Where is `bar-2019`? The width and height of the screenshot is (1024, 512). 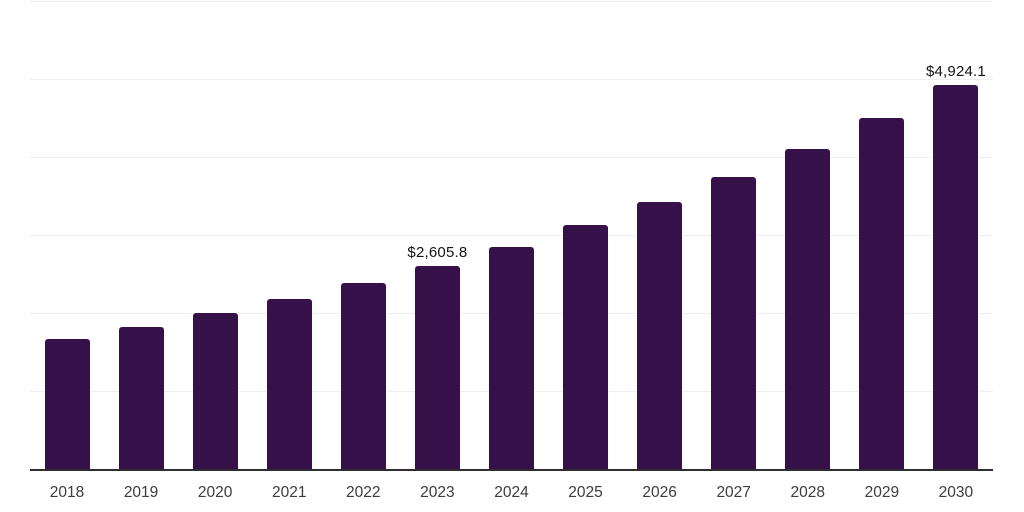 bar-2019 is located at coordinates (141, 398).